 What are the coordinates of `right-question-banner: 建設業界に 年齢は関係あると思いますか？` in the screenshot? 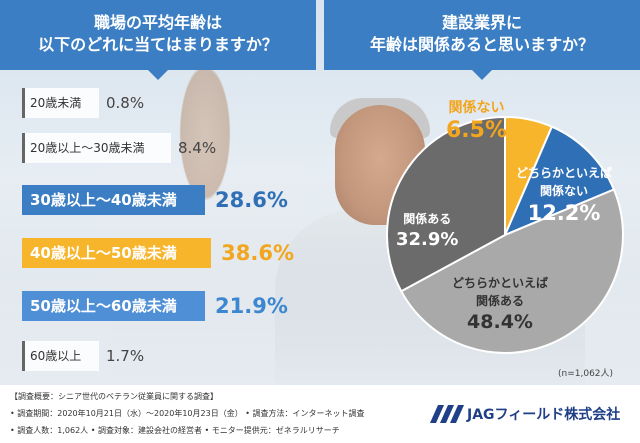 It's located at (482, 35).